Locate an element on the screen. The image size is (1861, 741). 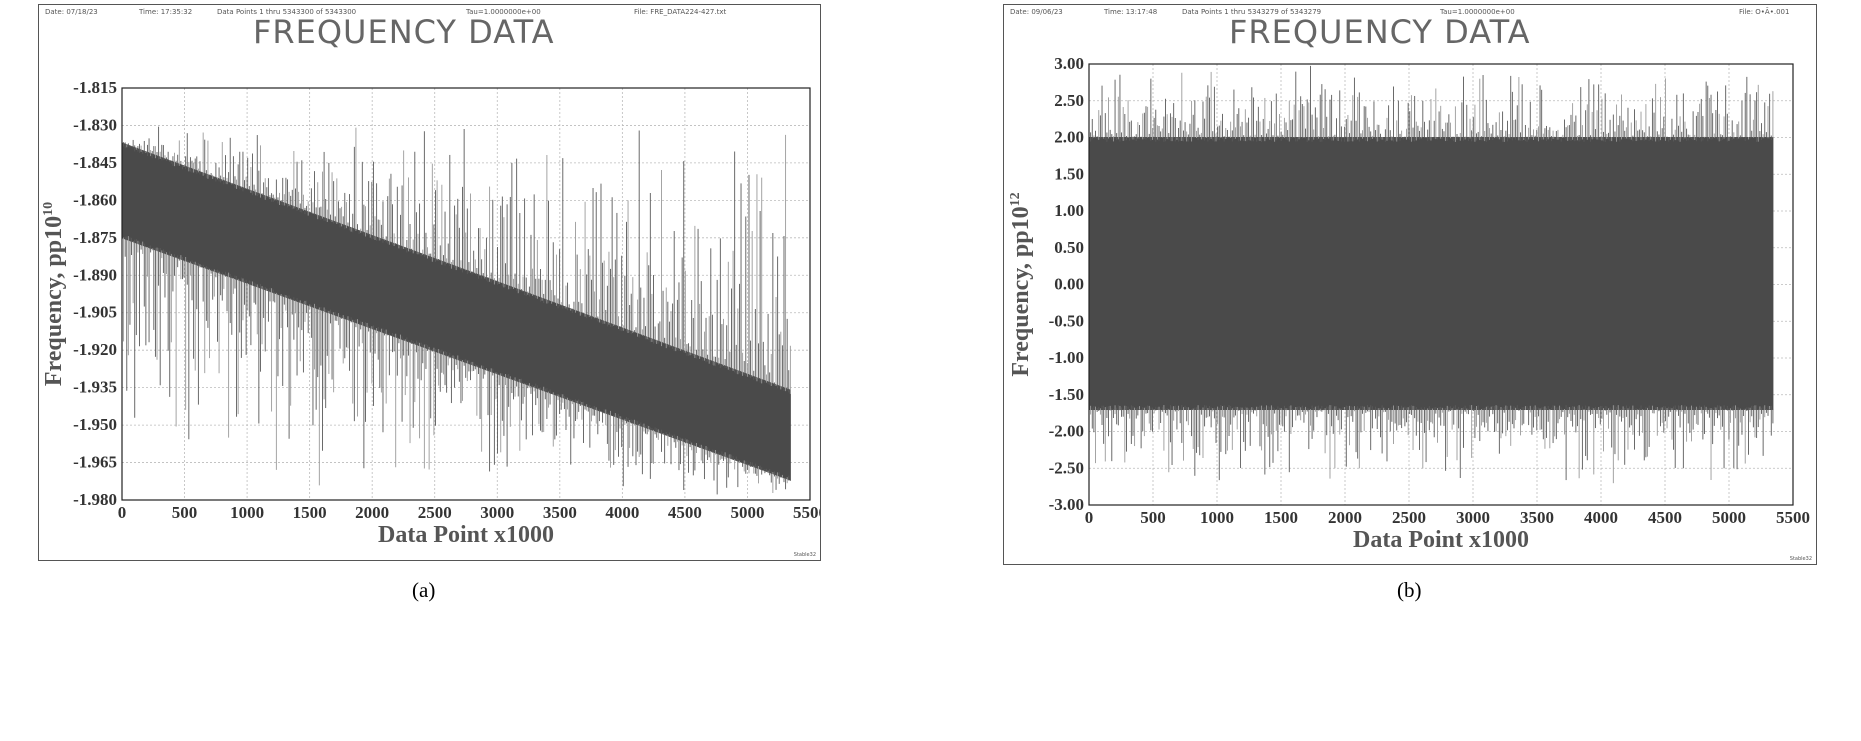
y-tick-label: 0.50 is located at coordinates (1069, 247).